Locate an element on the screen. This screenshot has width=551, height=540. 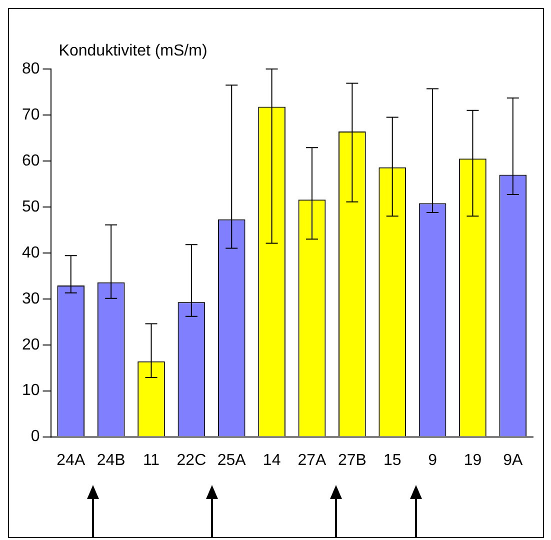
x-tick-label: 24B is located at coordinates (111, 460).